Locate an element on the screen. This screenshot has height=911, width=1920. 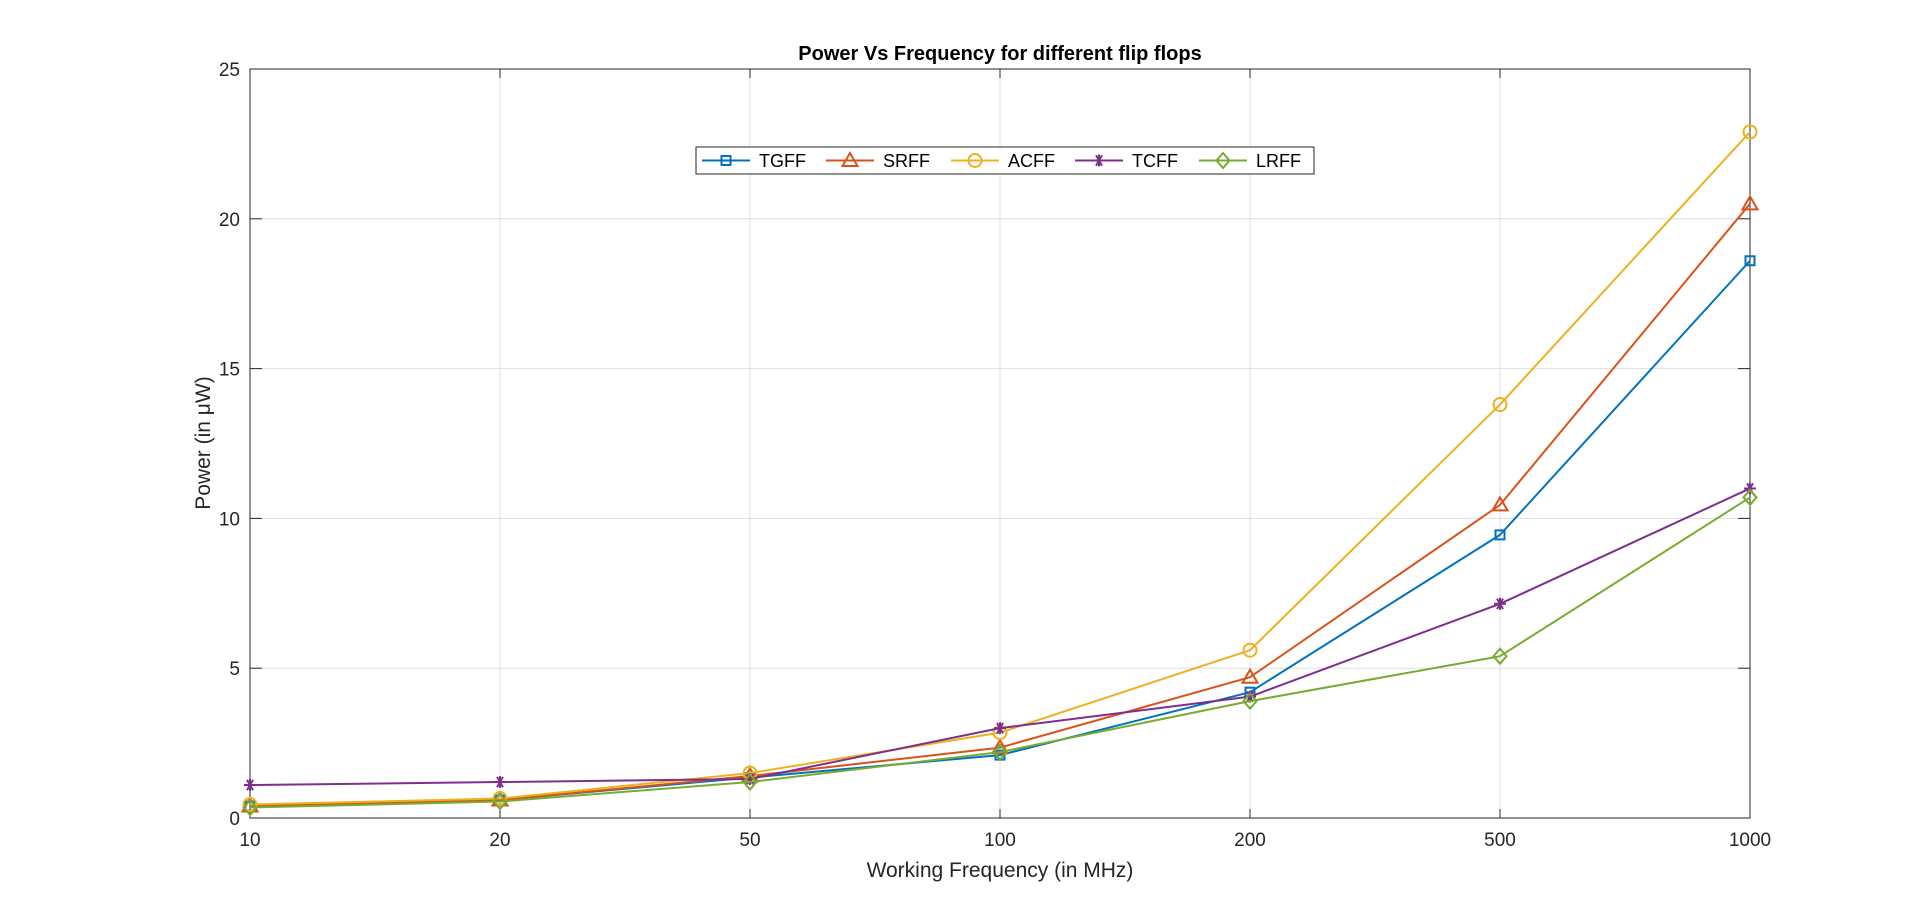
y-tick-labels: 0 5 10 15 20 25 is located at coordinates (229, 445).